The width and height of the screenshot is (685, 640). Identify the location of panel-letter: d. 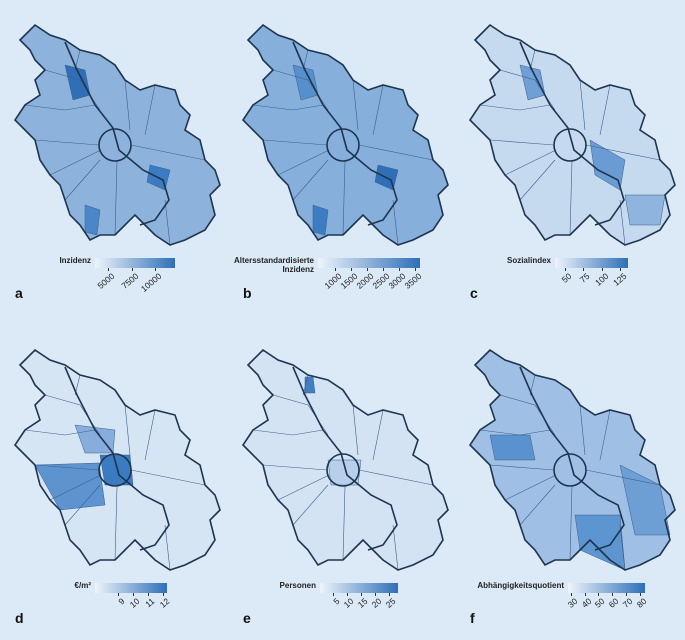
(19, 618).